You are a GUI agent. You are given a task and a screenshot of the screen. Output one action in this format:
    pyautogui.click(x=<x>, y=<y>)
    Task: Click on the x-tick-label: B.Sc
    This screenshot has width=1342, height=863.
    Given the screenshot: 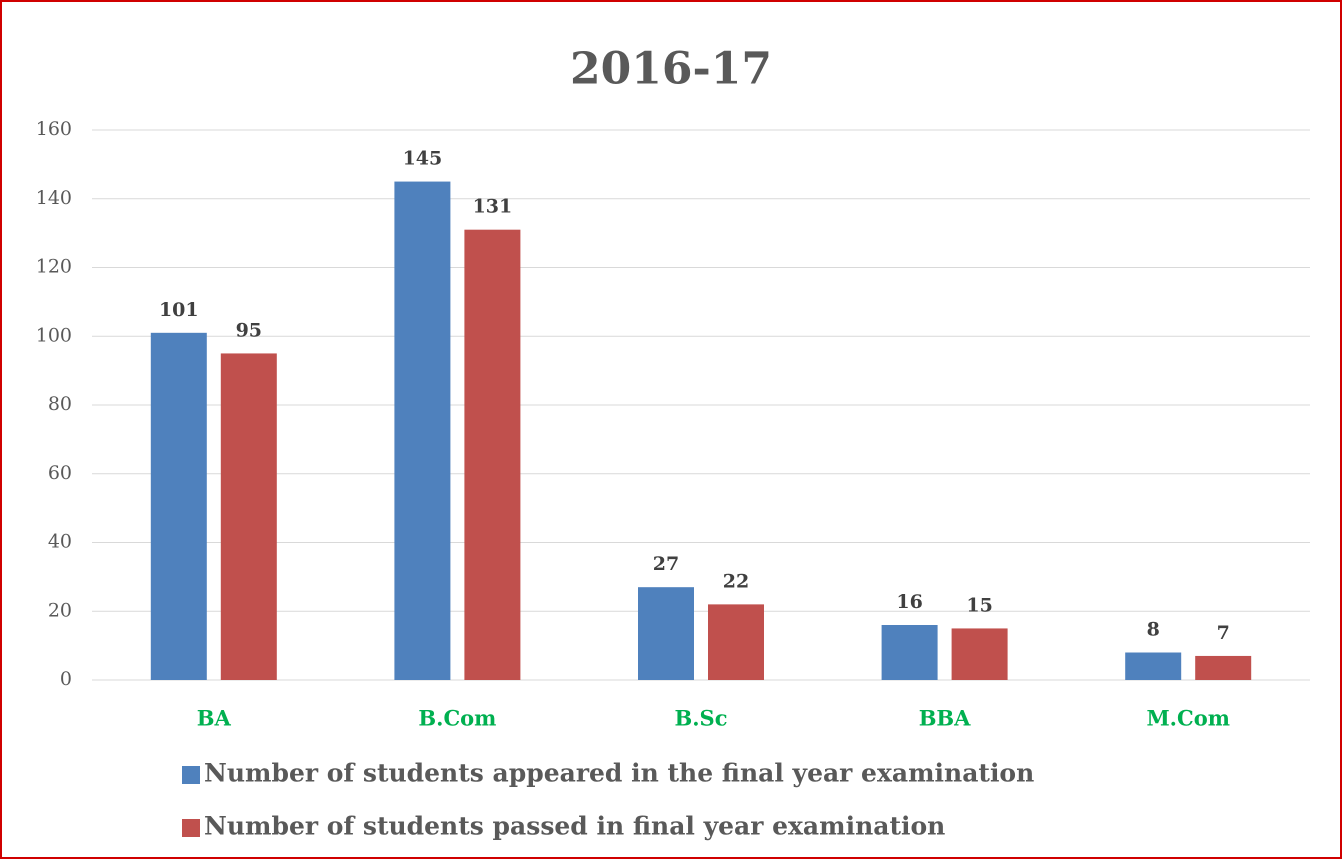 What is the action you would take?
    pyautogui.click(x=700, y=718)
    